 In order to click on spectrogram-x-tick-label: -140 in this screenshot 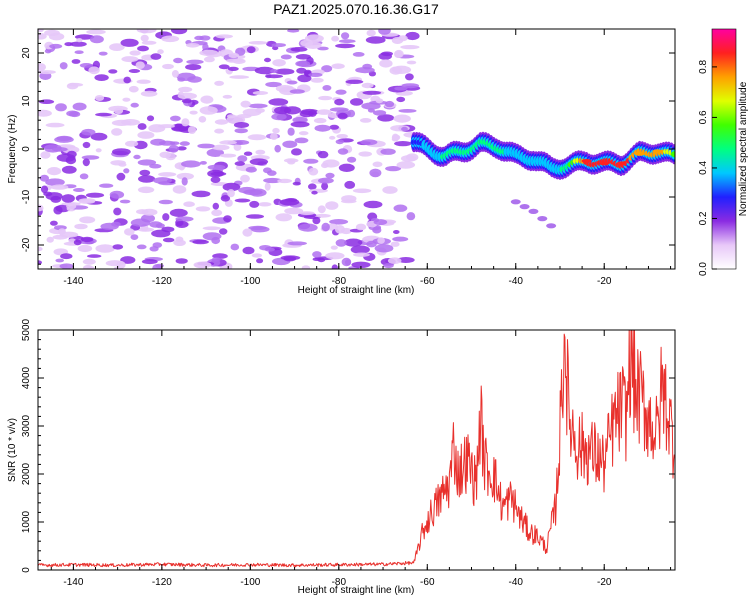, I will do `click(73, 281)`.